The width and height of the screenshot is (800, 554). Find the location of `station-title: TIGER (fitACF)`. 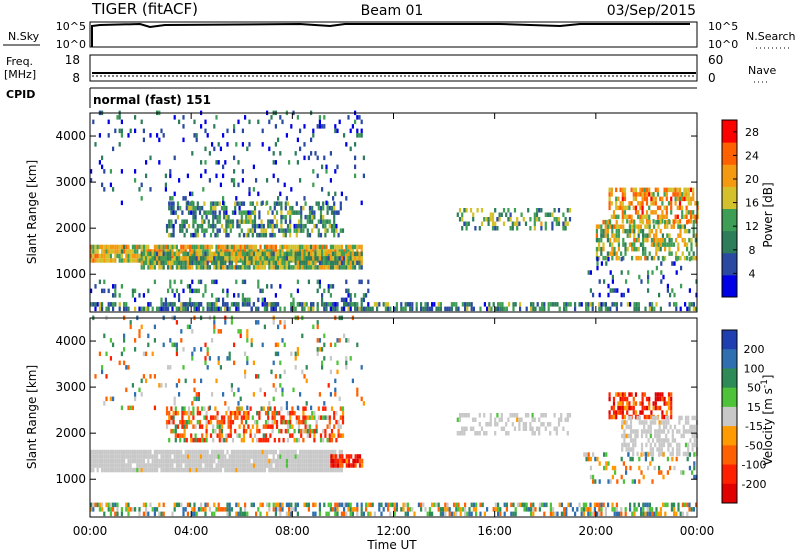

station-title: TIGER (fitACF) is located at coordinates (144, 9).